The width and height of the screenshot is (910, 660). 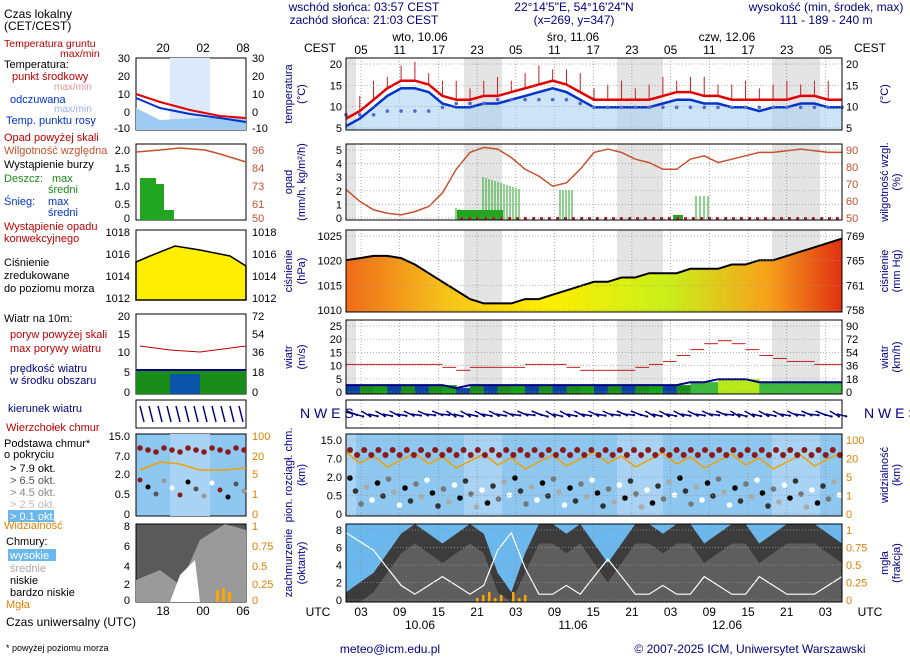 What do you see at coordinates (289, 271) in the screenshot?
I see `axis-label-left: ciśnienie` at bounding box center [289, 271].